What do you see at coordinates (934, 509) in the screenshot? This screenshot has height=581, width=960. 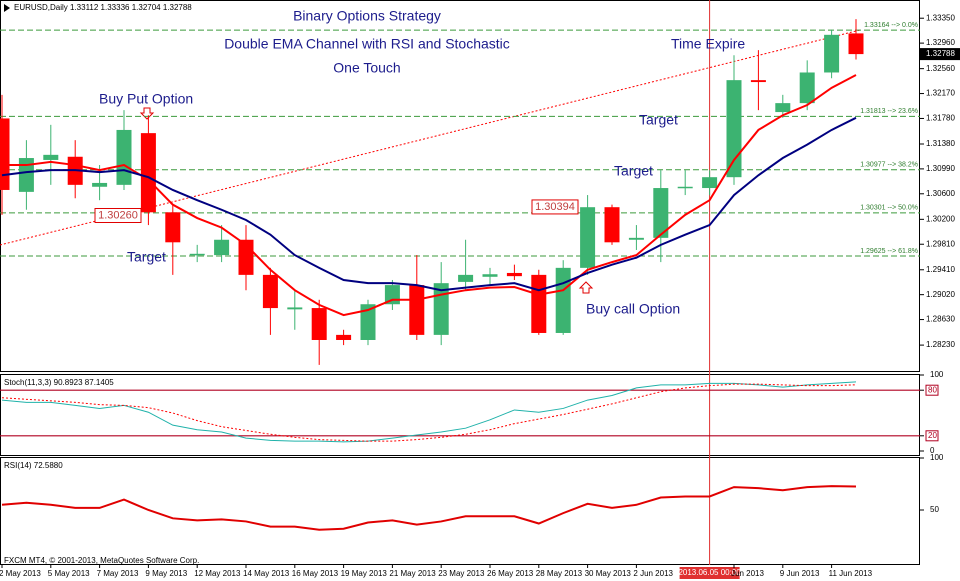 I see `y-tick-label: 50` at bounding box center [934, 509].